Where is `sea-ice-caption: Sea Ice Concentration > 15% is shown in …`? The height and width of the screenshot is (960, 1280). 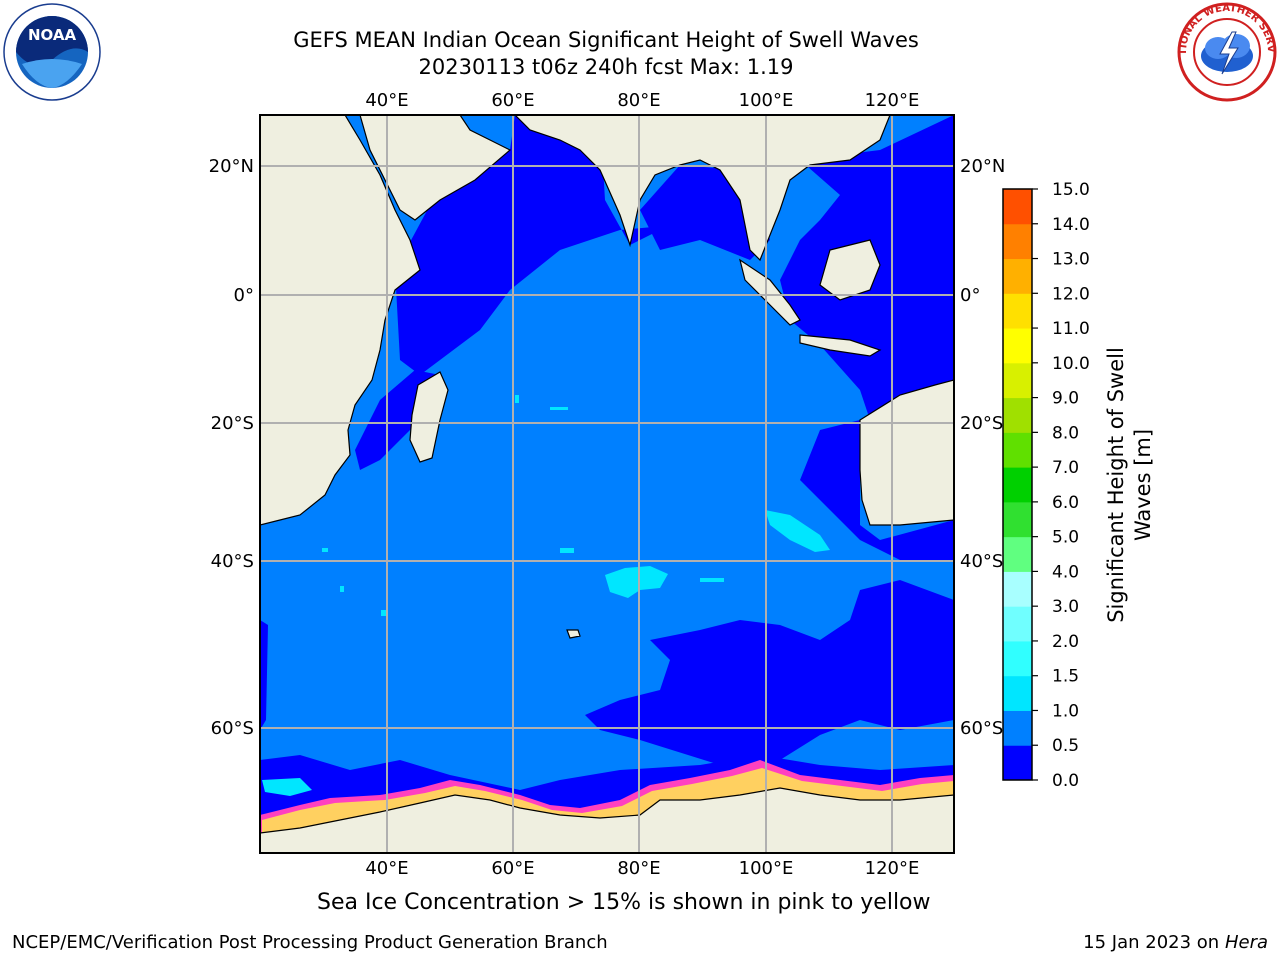 sea-ice-caption: Sea Ice Concentration > 15% is shown in … is located at coordinates (624, 902).